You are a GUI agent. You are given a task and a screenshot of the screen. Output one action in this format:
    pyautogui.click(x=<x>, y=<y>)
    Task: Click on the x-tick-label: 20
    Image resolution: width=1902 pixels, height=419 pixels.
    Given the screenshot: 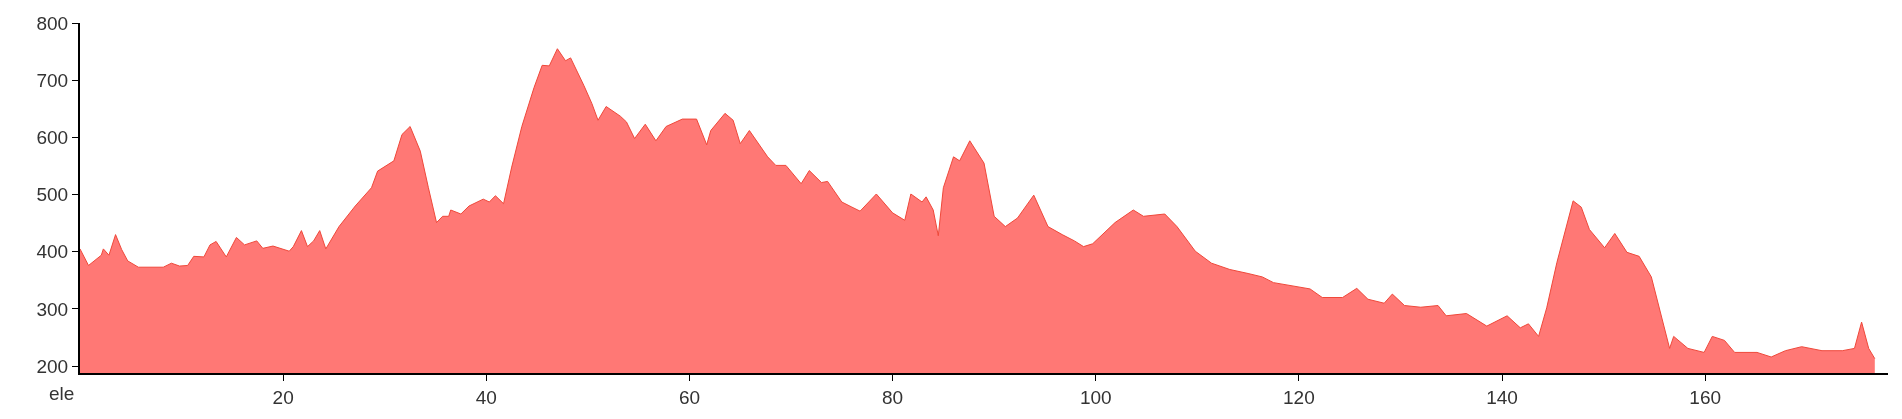 What is the action you would take?
    pyautogui.click(x=283, y=397)
    